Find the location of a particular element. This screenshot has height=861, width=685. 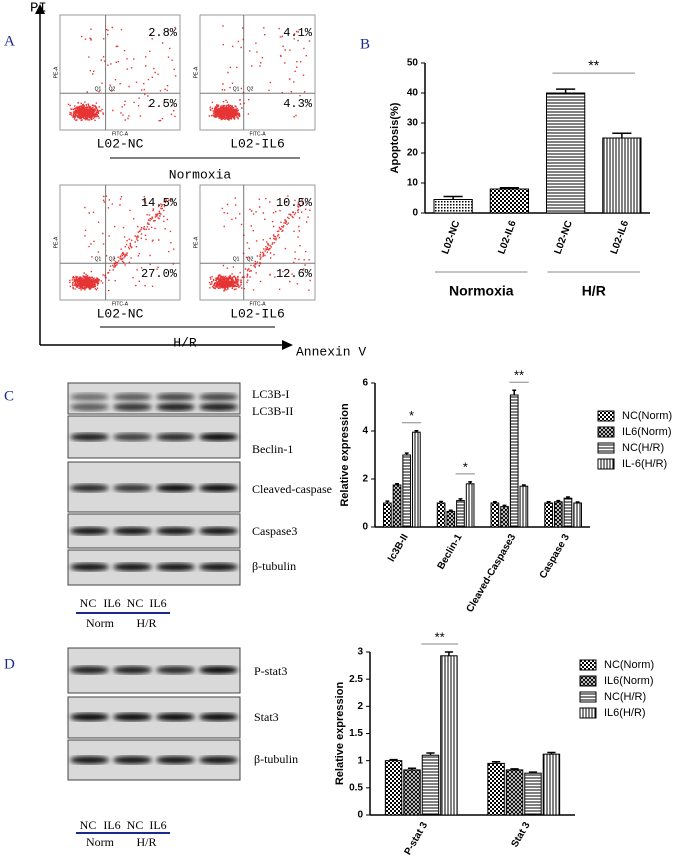

x-tick-label: P-stat 3 is located at coordinates (417, 838).